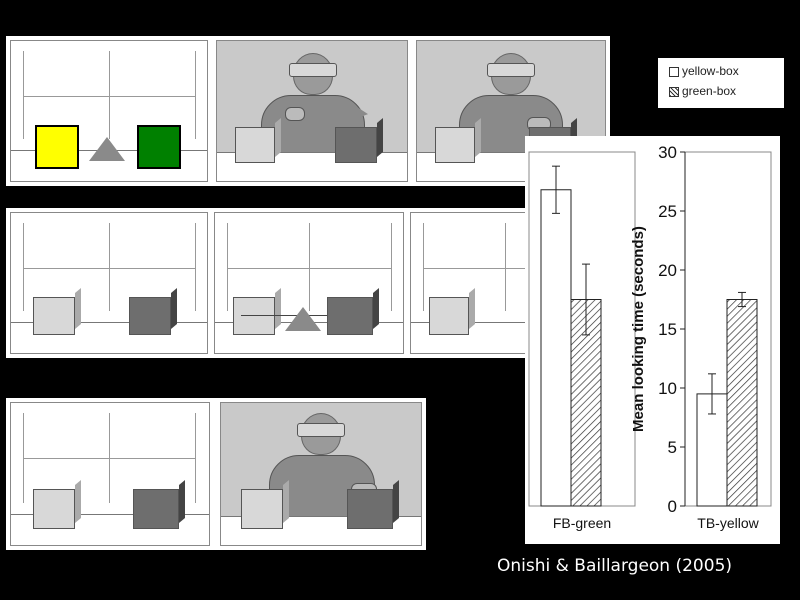  What do you see at coordinates (721, 83) in the screenshot?
I see `chart-legend: yellow-box green-box` at bounding box center [721, 83].